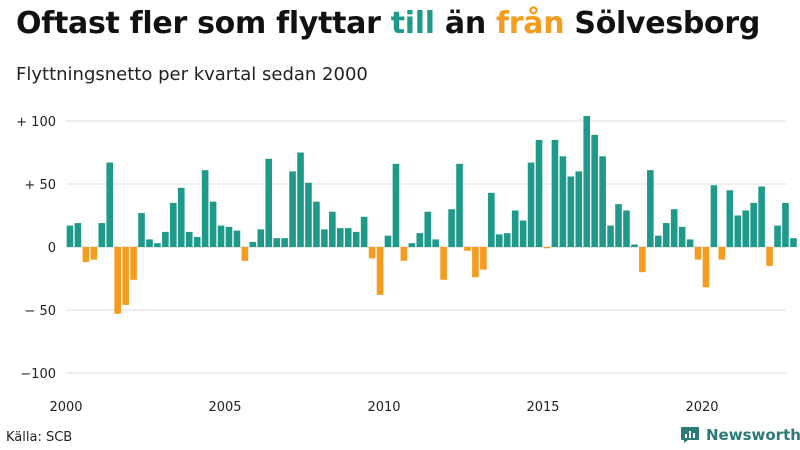  Describe the element at coordinates (52, 248) in the screenshot. I see `y-tick-label: 0` at that location.